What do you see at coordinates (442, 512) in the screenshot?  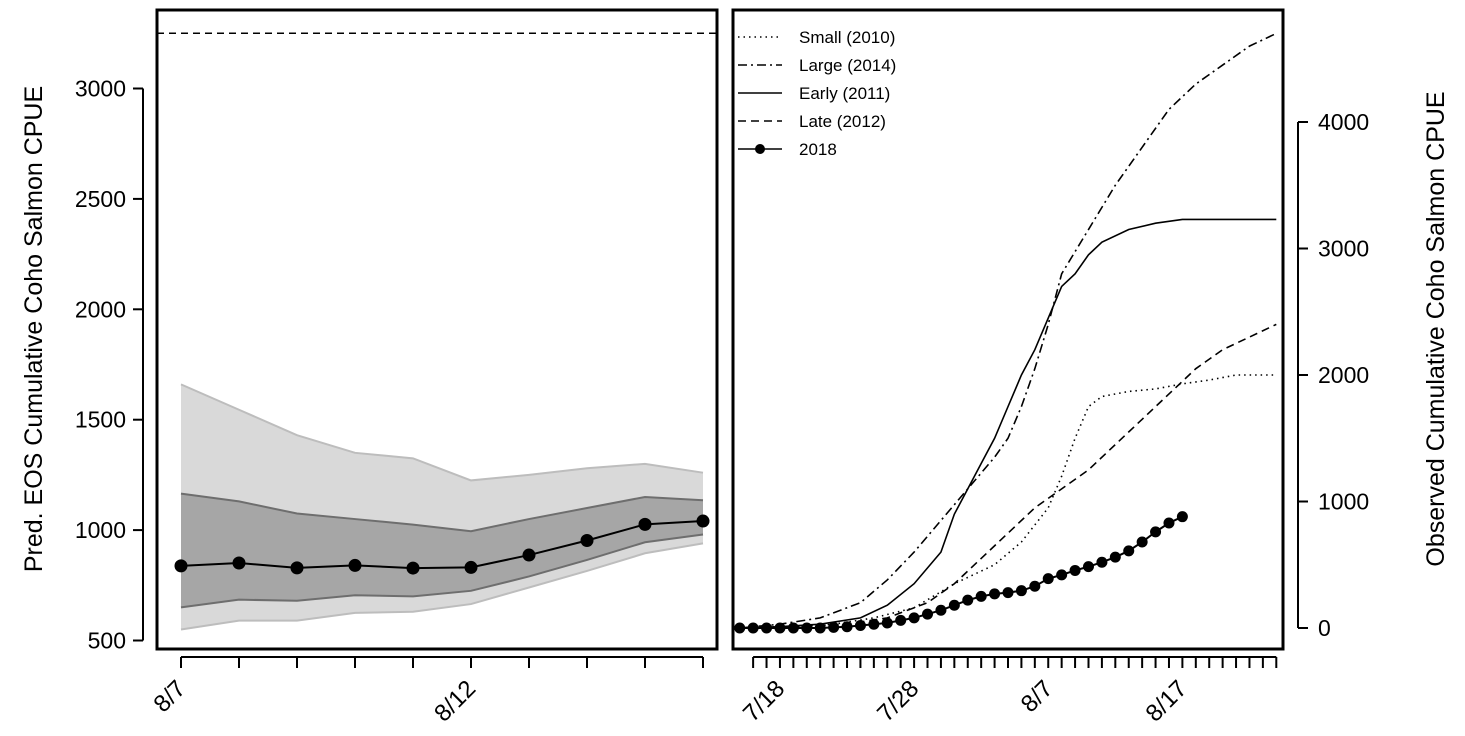 I see `band-inner-upper-edge` at bounding box center [442, 512].